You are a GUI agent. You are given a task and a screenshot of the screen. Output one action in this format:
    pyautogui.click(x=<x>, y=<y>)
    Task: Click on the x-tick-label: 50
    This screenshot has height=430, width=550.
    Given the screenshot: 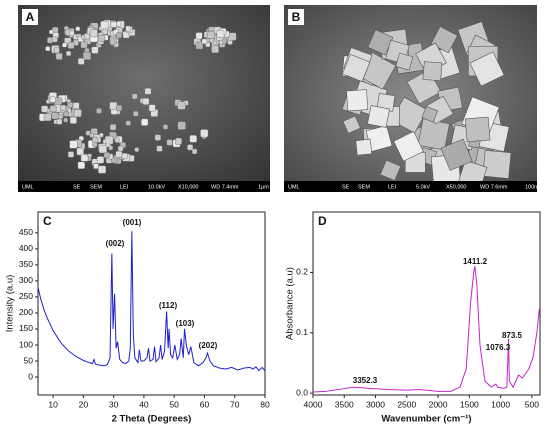 What is the action you would take?
    pyautogui.click(x=174, y=404)
    